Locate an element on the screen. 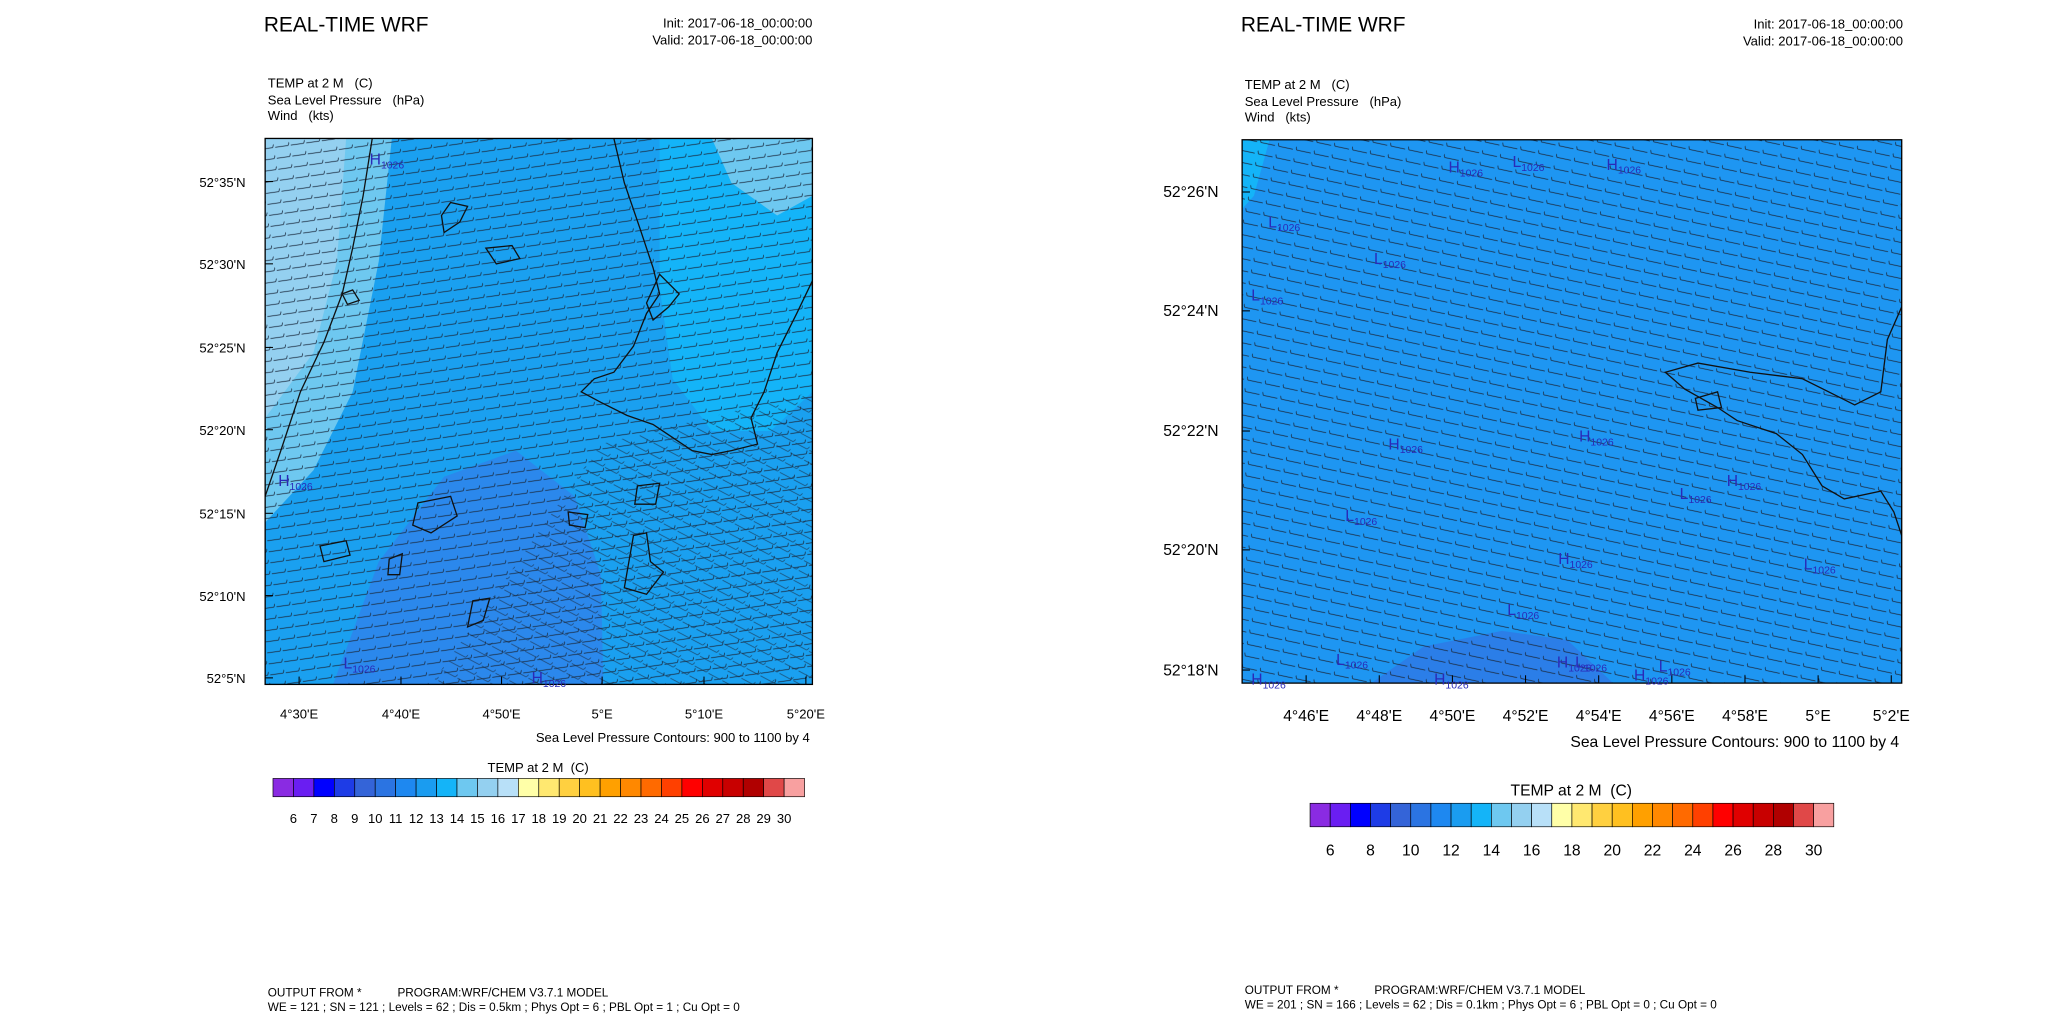 The height and width of the screenshot is (1024, 2048). lon-label: 4°58'E is located at coordinates (1745, 716).